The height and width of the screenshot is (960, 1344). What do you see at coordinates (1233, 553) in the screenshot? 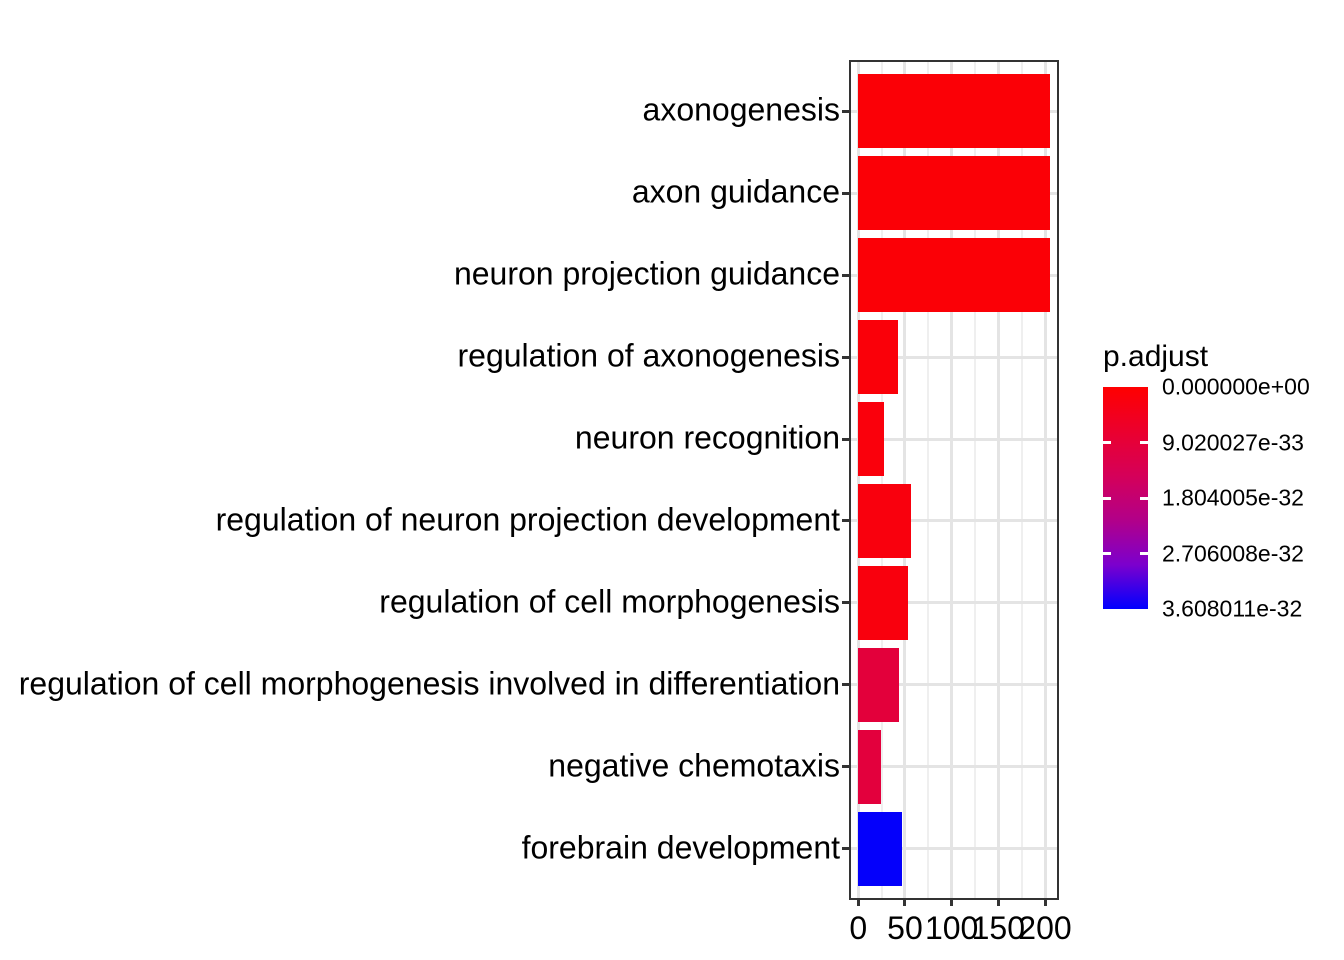
I see `legend-tick-label: 2.706008e-32` at bounding box center [1233, 553].